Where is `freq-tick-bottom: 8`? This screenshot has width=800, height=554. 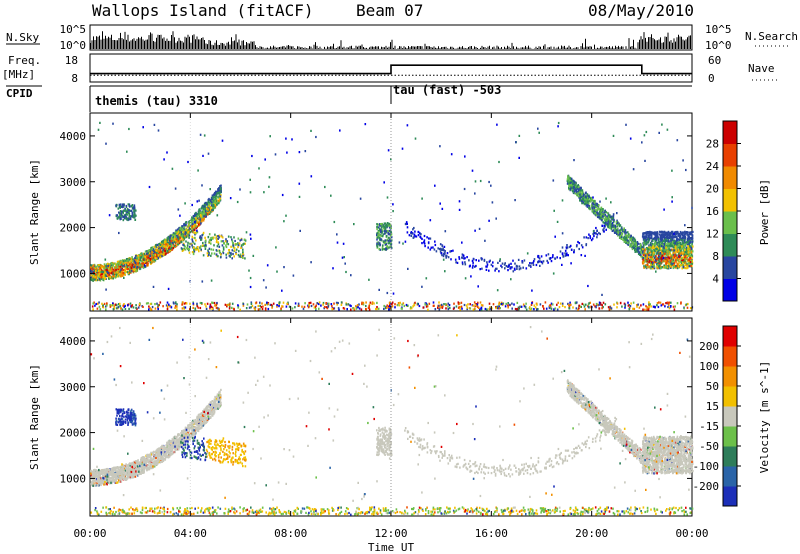
freq-tick-bottom: 8 is located at coordinates (74, 78).